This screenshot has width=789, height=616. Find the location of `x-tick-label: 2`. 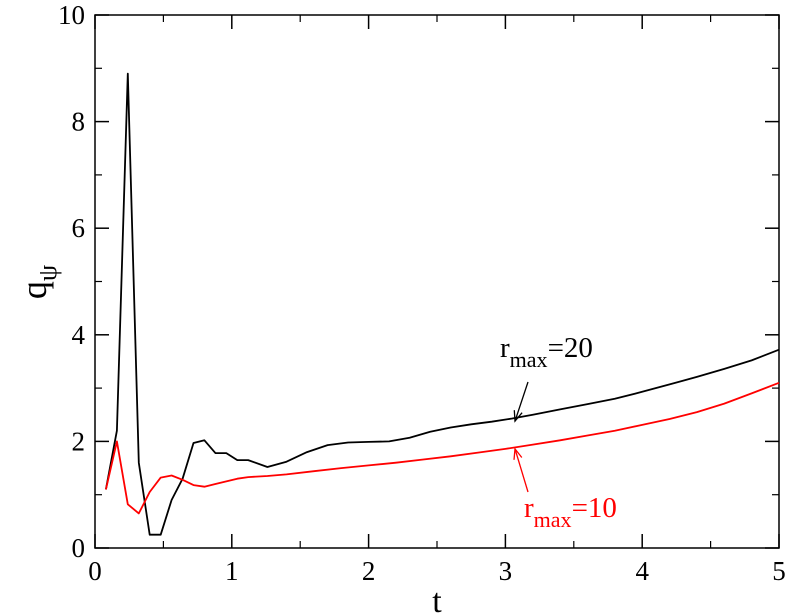

x-tick-label: 2 is located at coordinates (369, 571).